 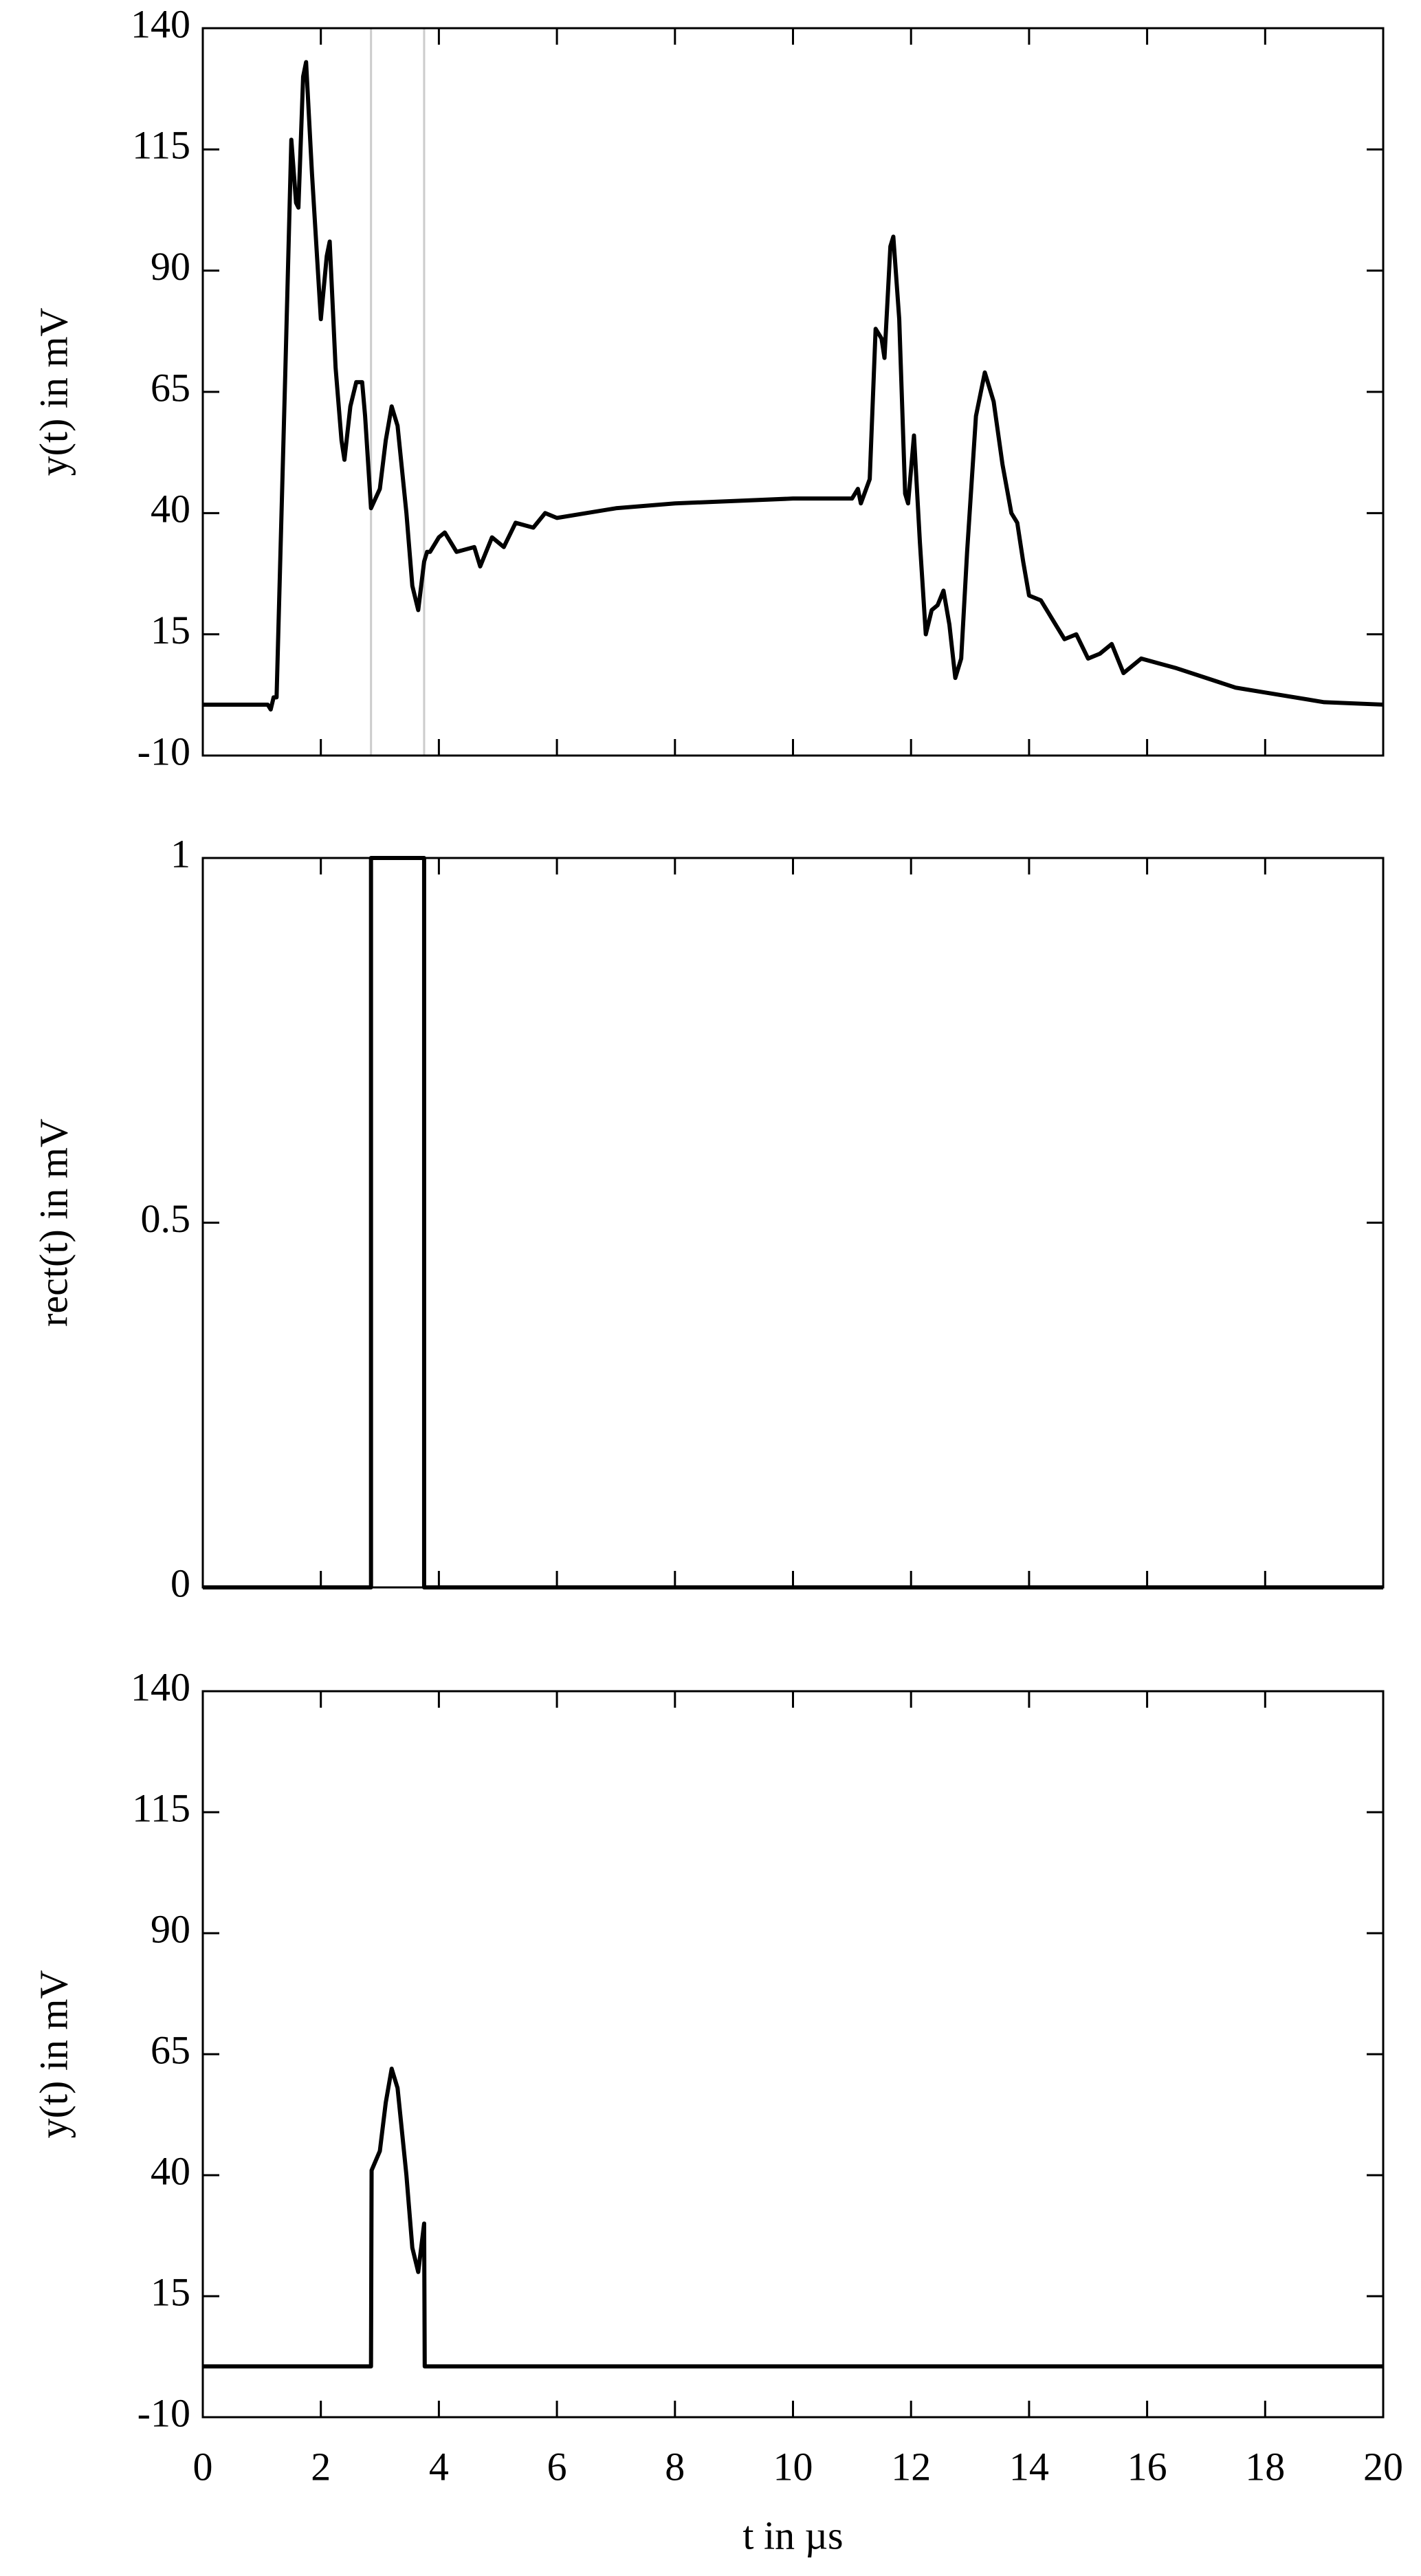 I want to click on x-axis-label: t in µs, so click(x=792, y=2535).